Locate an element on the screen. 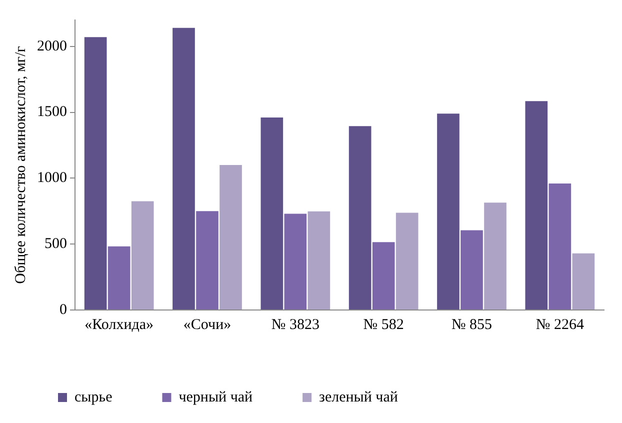 The height and width of the screenshot is (423, 622). x-tick-label: № 2264 is located at coordinates (560, 324).